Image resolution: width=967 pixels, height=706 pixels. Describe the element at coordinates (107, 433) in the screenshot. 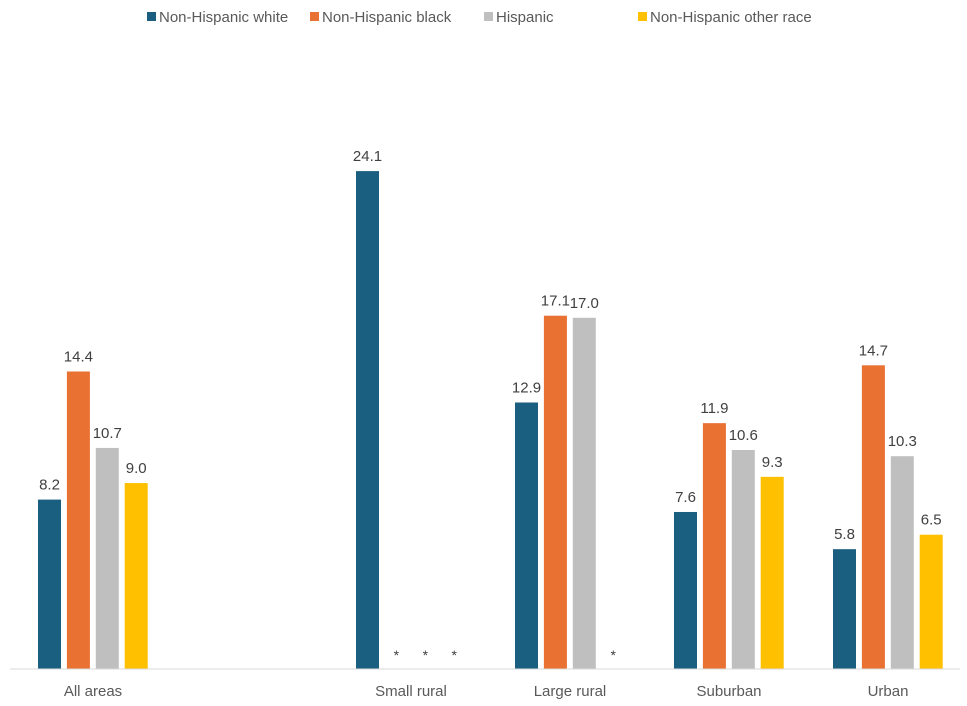

I see `data-label: 10.7` at that location.